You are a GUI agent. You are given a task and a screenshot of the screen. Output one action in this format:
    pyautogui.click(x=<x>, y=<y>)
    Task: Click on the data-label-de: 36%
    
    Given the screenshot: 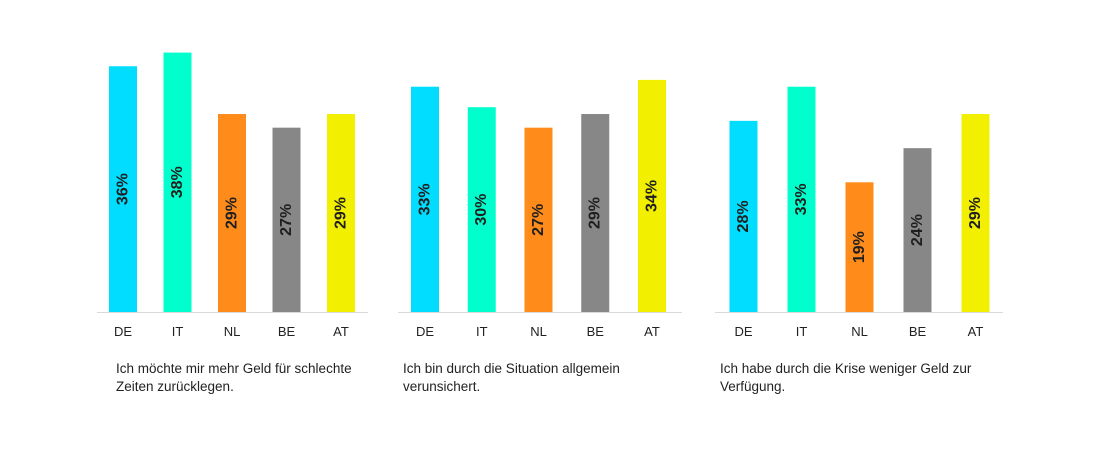 What is the action you would take?
    pyautogui.click(x=123, y=189)
    